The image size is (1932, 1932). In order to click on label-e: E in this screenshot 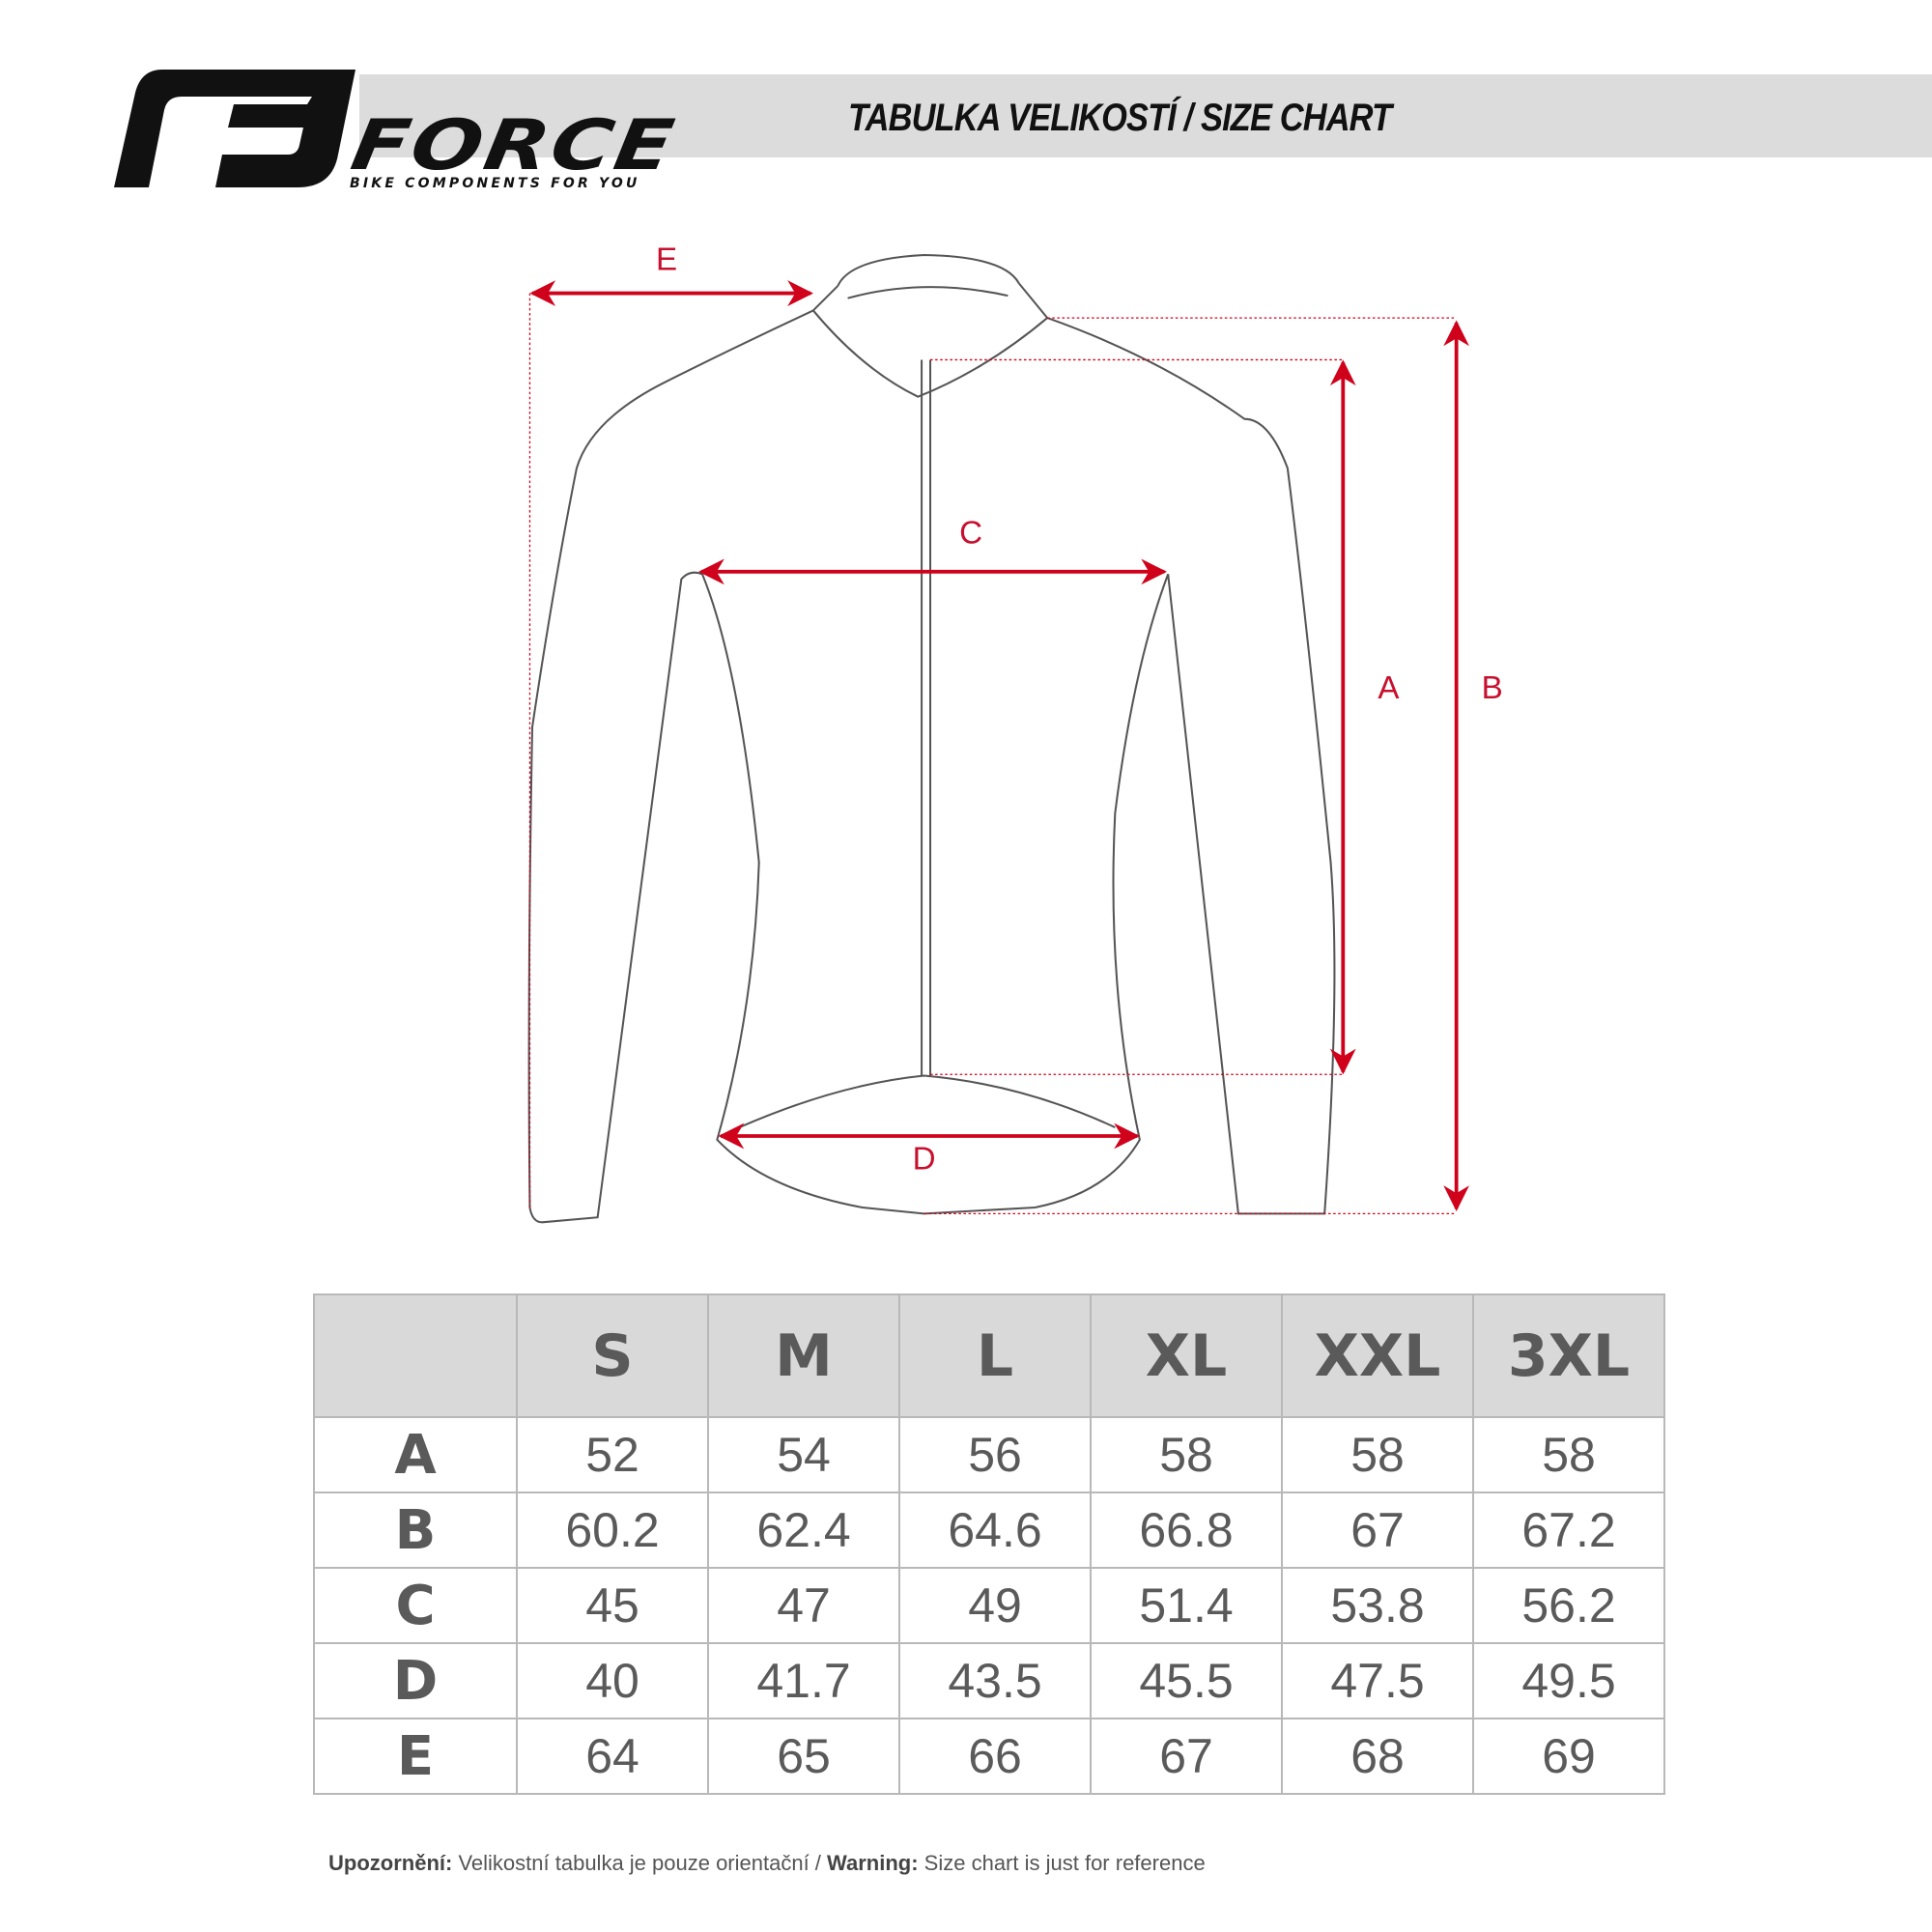, I will do `click(666, 259)`.